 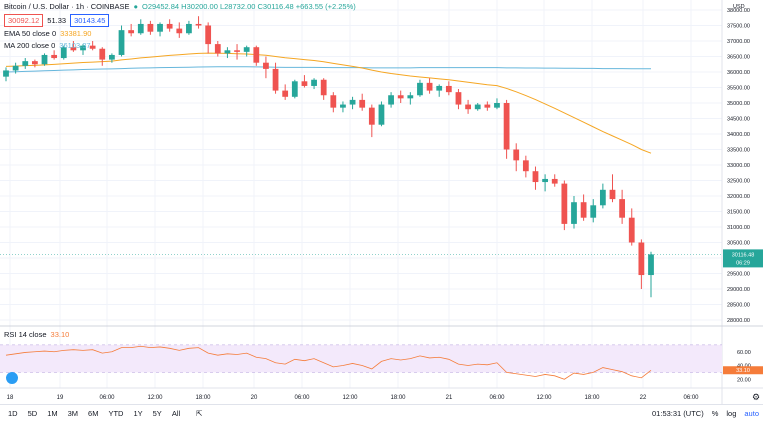 I want to click on rsi-line, so click(x=328, y=362).